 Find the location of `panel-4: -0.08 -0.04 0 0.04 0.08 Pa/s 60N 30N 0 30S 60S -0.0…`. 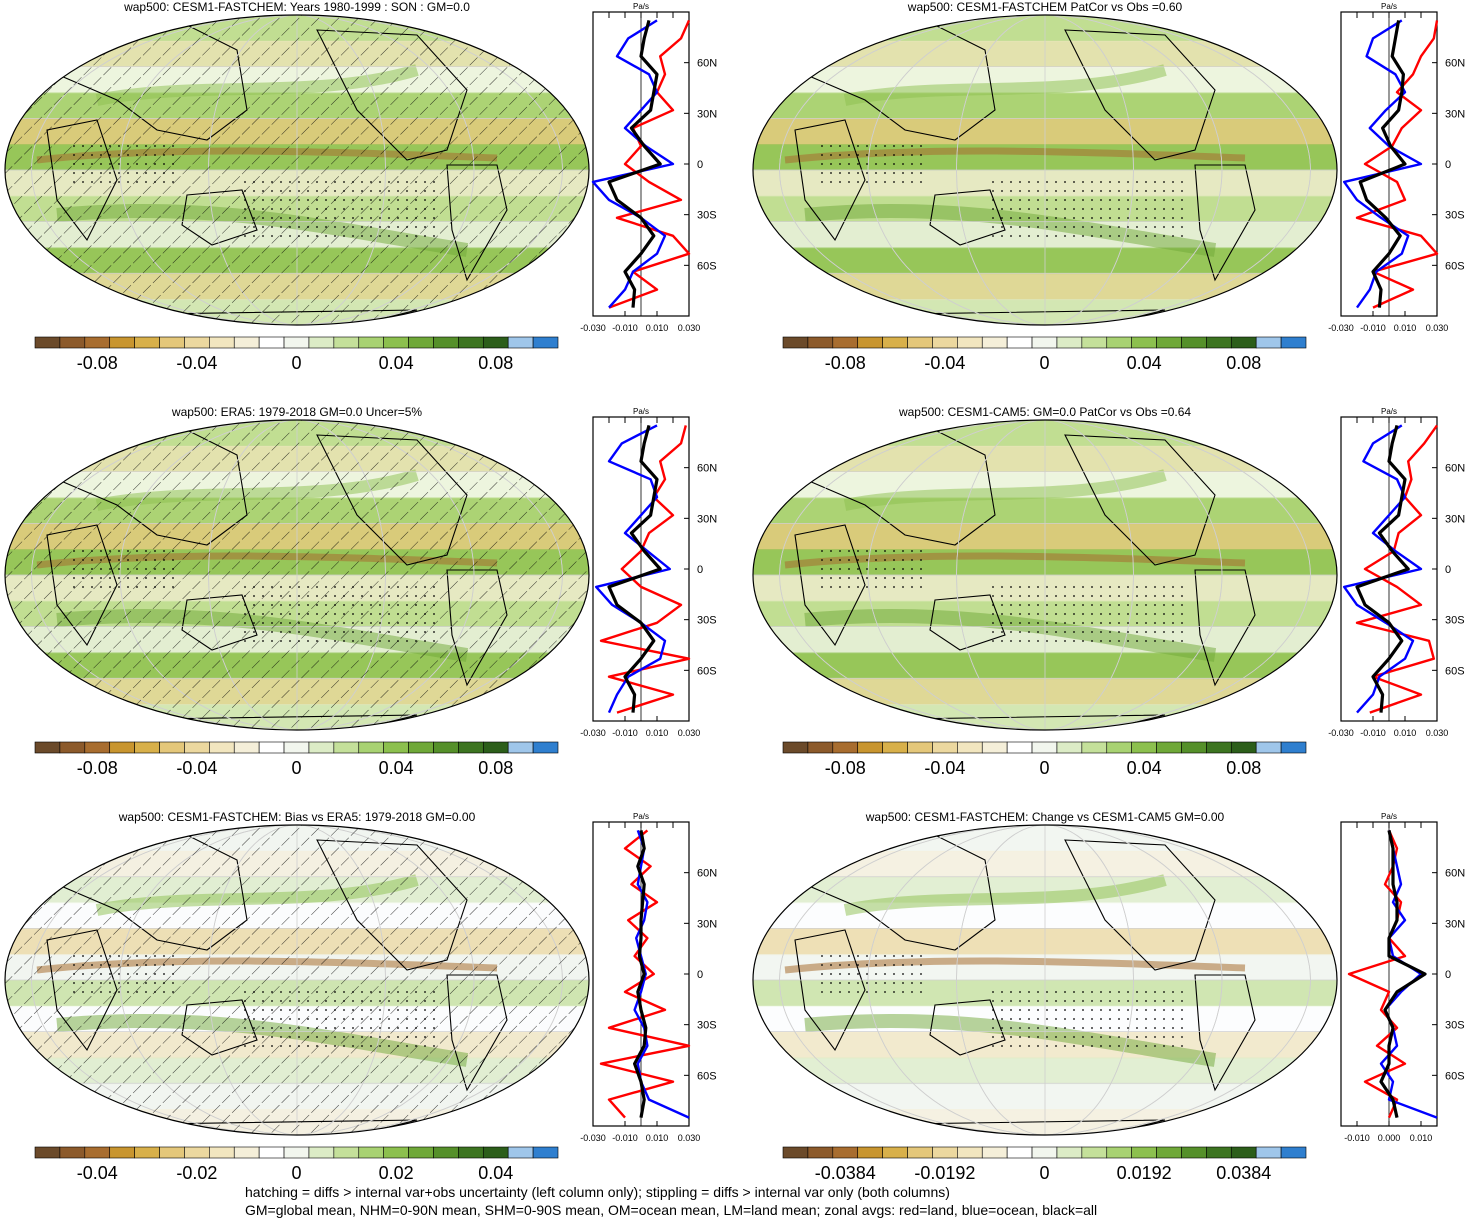

panel-4: -0.08 -0.04 0 0.04 0.08 Pa/s 60N 30N 0 30S 60S -0.0… is located at coordinates (1108, 592).